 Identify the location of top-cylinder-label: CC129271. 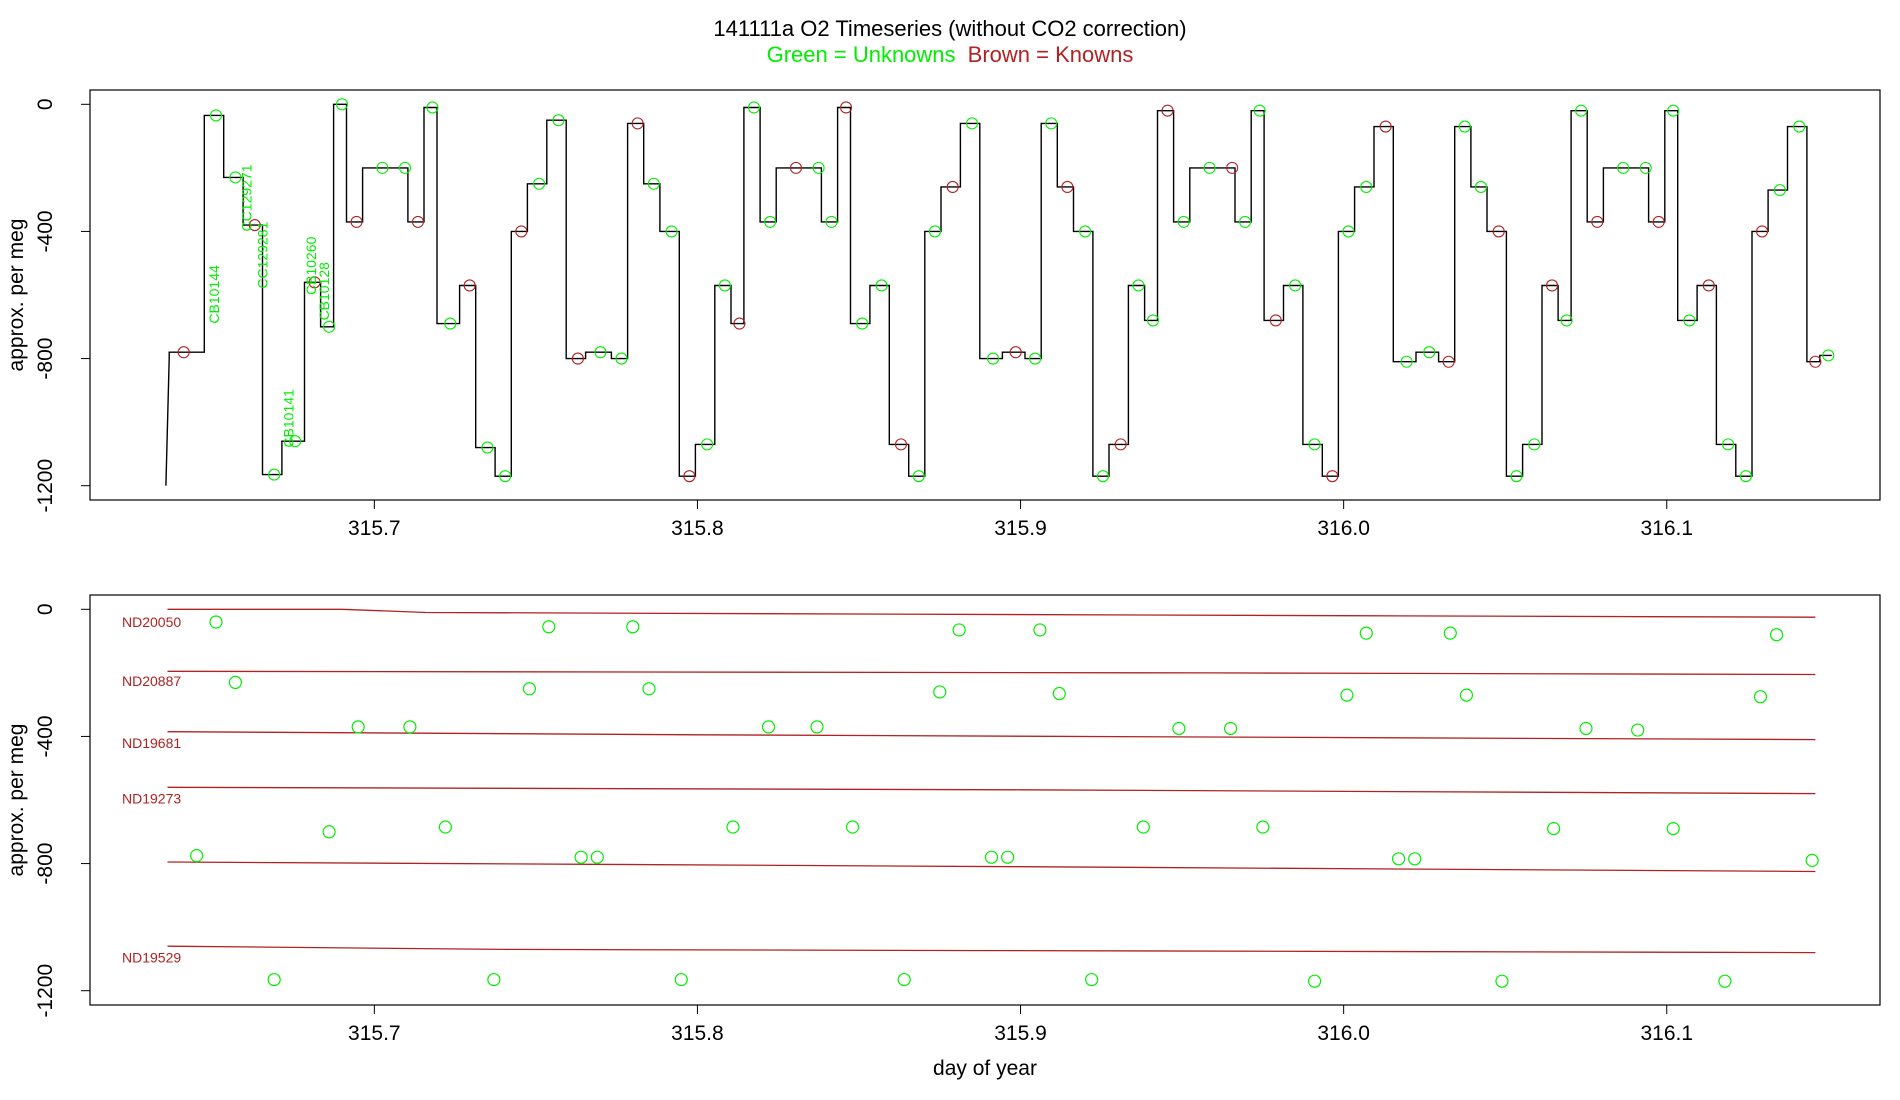
(247, 197).